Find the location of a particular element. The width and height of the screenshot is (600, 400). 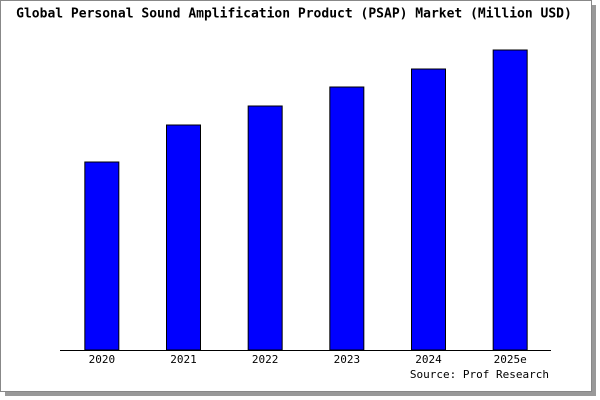

x-tick-label: 2021 is located at coordinates (183, 359).